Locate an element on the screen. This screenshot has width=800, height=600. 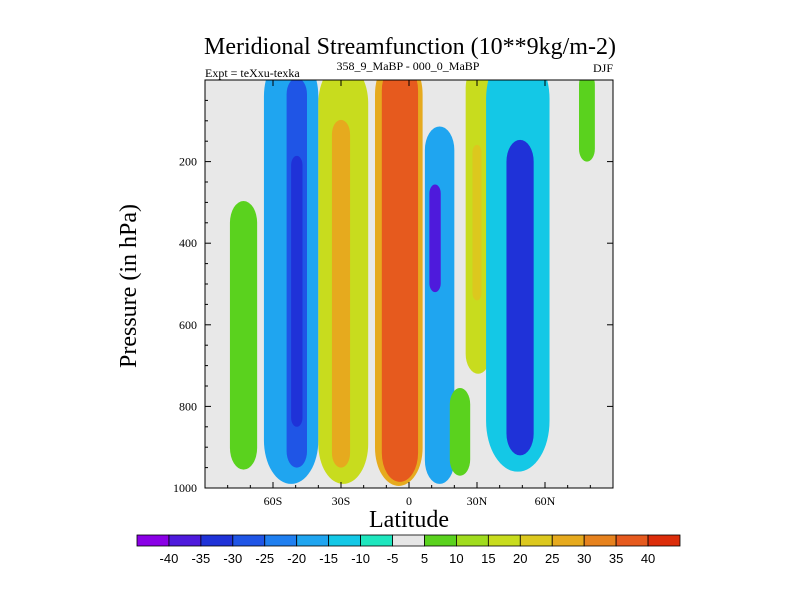
colorbar-label: 10 is located at coordinates (456, 558).